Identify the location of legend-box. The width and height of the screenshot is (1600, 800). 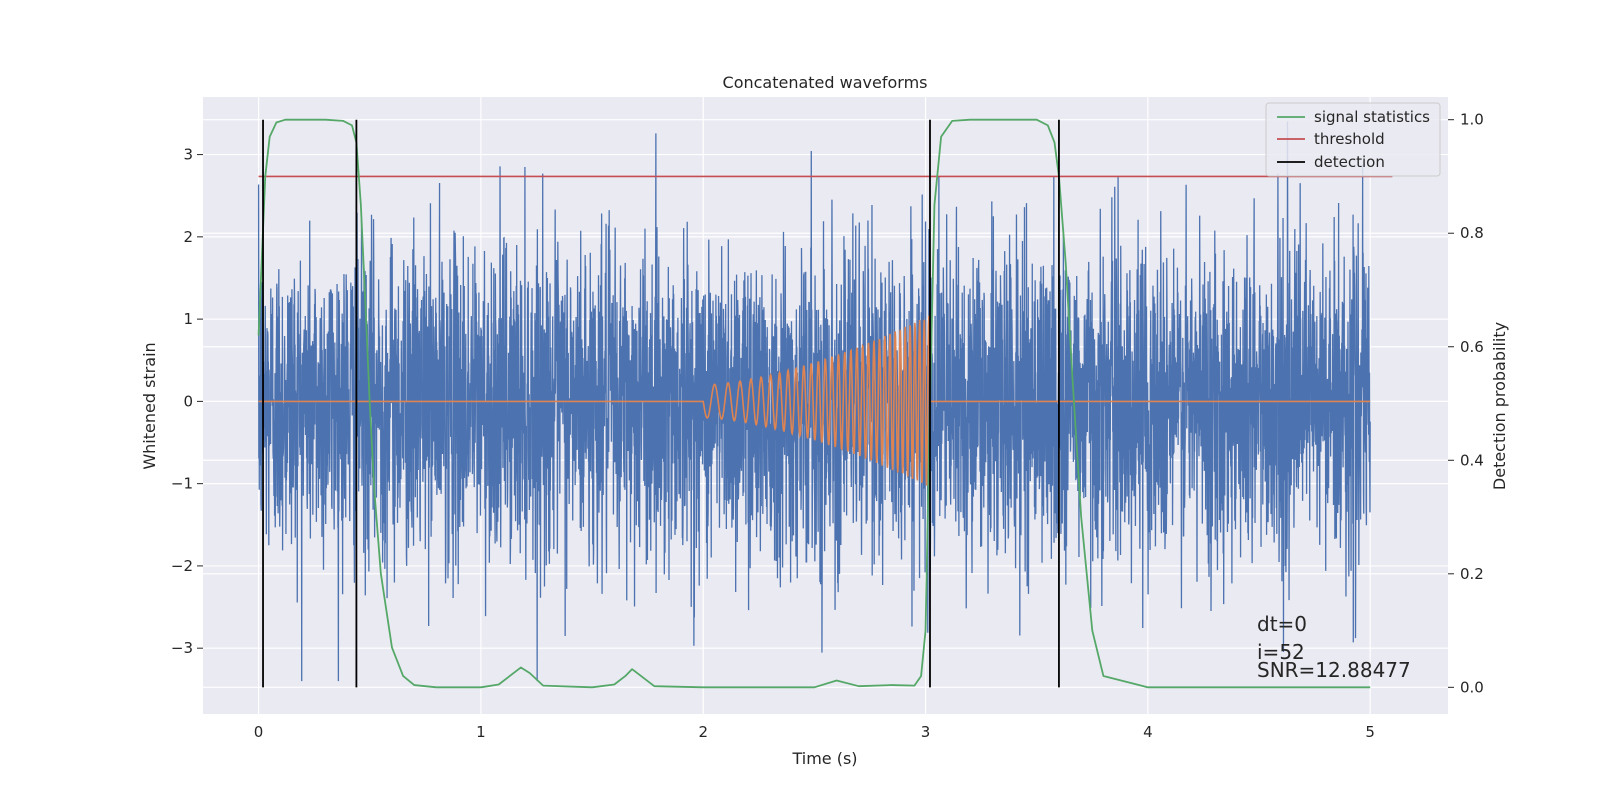
(1353, 139).